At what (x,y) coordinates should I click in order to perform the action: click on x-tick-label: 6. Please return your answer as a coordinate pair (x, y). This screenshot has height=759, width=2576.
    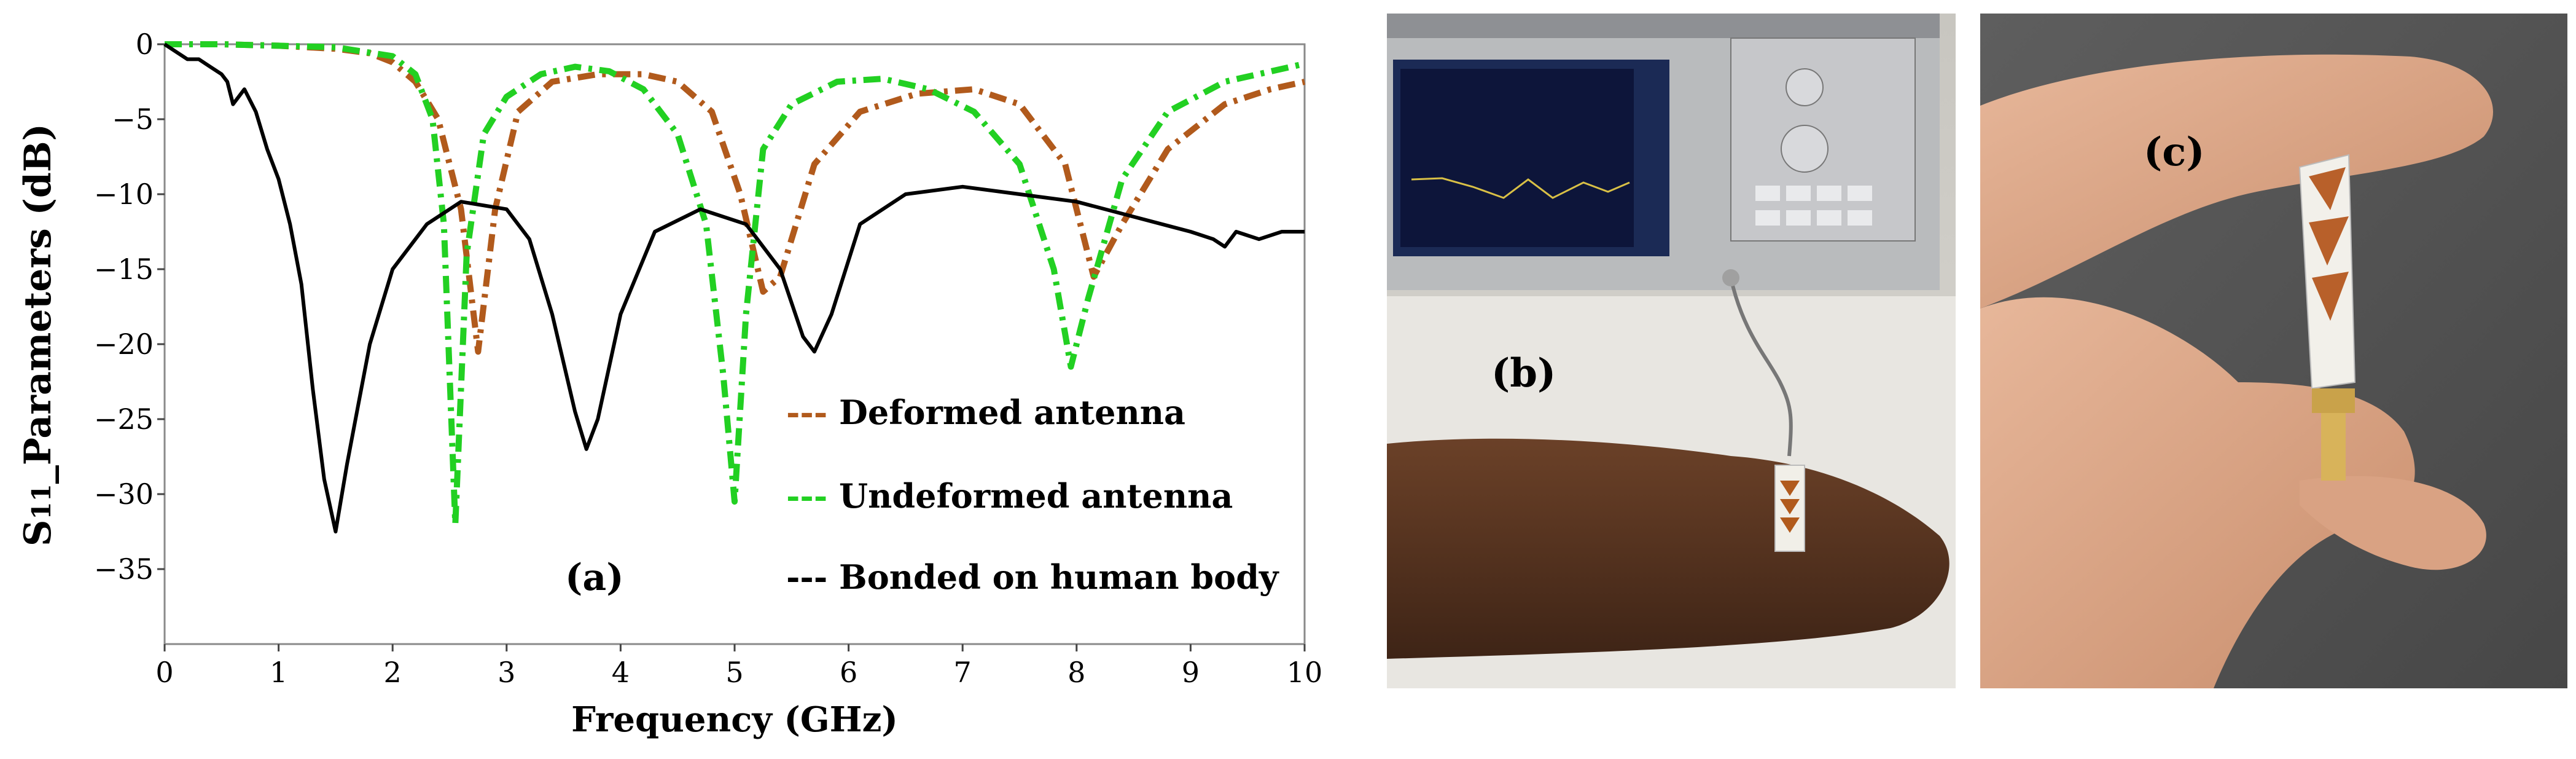
    Looking at the image, I should click on (848, 673).